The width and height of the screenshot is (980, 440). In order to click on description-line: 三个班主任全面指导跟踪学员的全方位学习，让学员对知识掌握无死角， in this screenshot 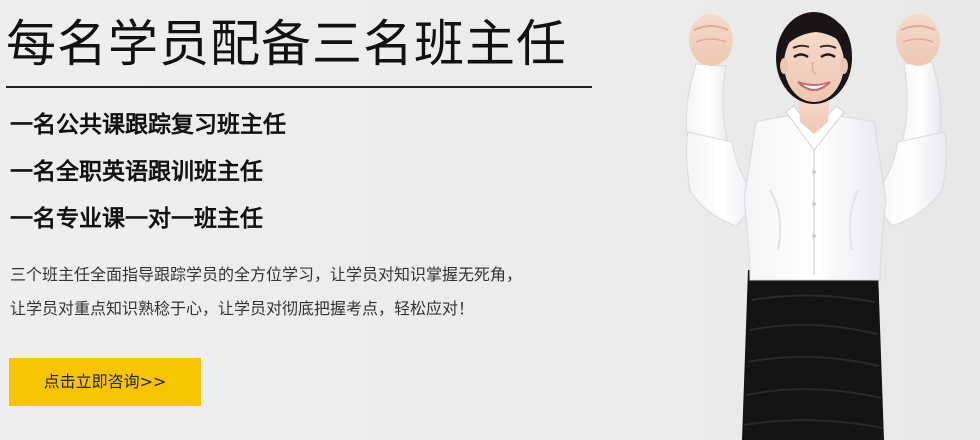, I will do `click(266, 274)`.